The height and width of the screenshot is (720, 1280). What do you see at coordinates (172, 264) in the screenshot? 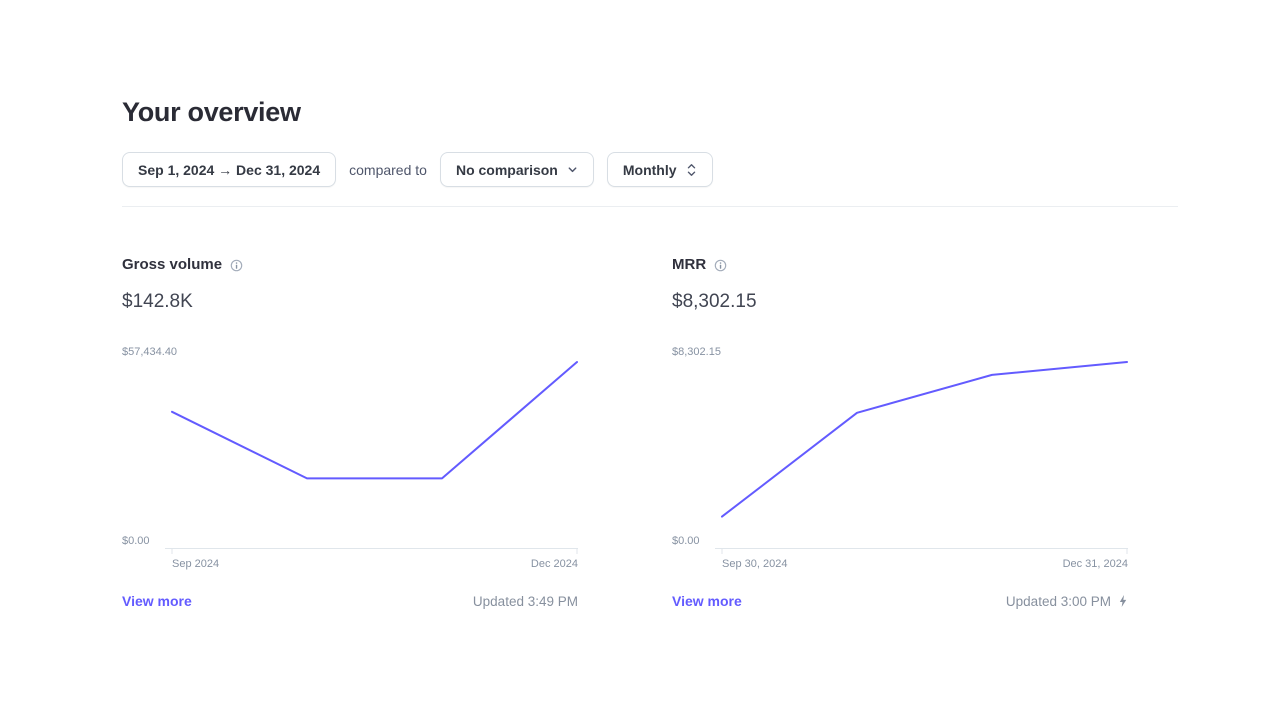
I see `gross-volume-title: Gross volume` at bounding box center [172, 264].